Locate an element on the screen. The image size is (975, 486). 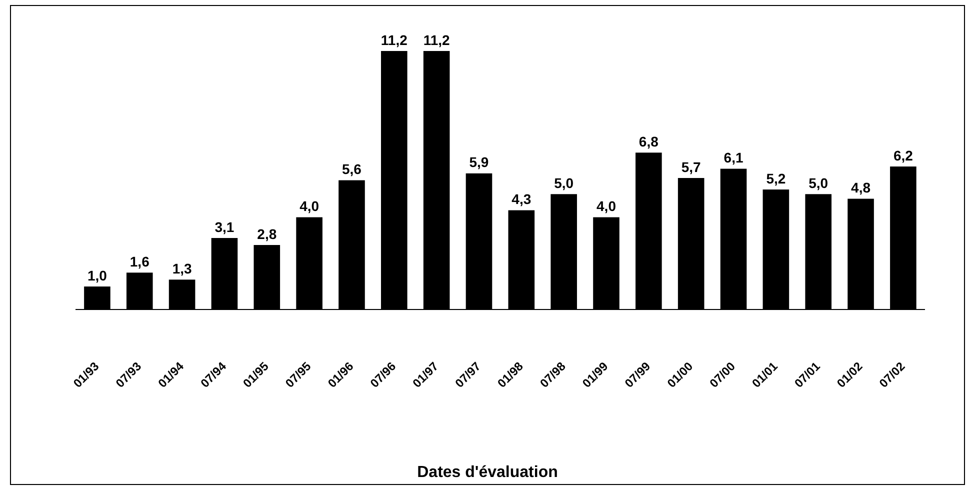
data-label: 1,0 is located at coordinates (97, 275).